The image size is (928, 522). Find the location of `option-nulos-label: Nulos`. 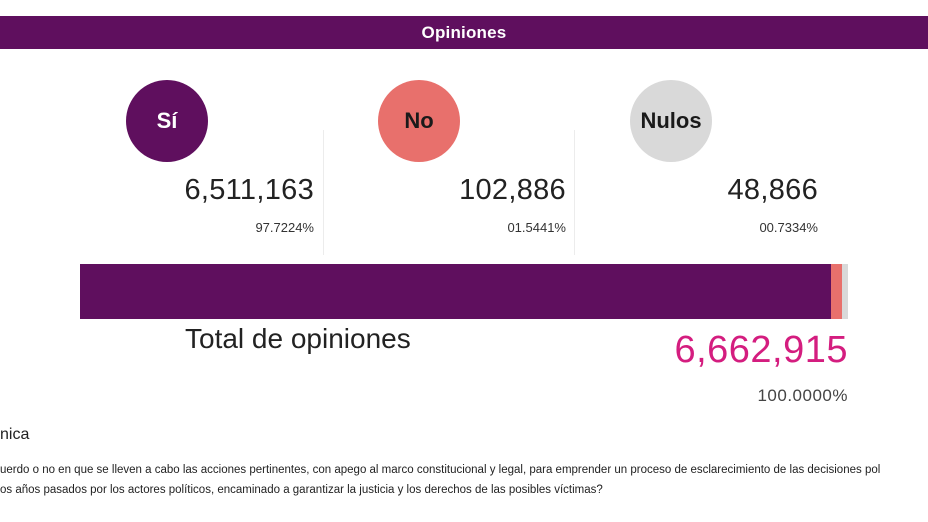

option-nulos-label: Nulos is located at coordinates (671, 120).